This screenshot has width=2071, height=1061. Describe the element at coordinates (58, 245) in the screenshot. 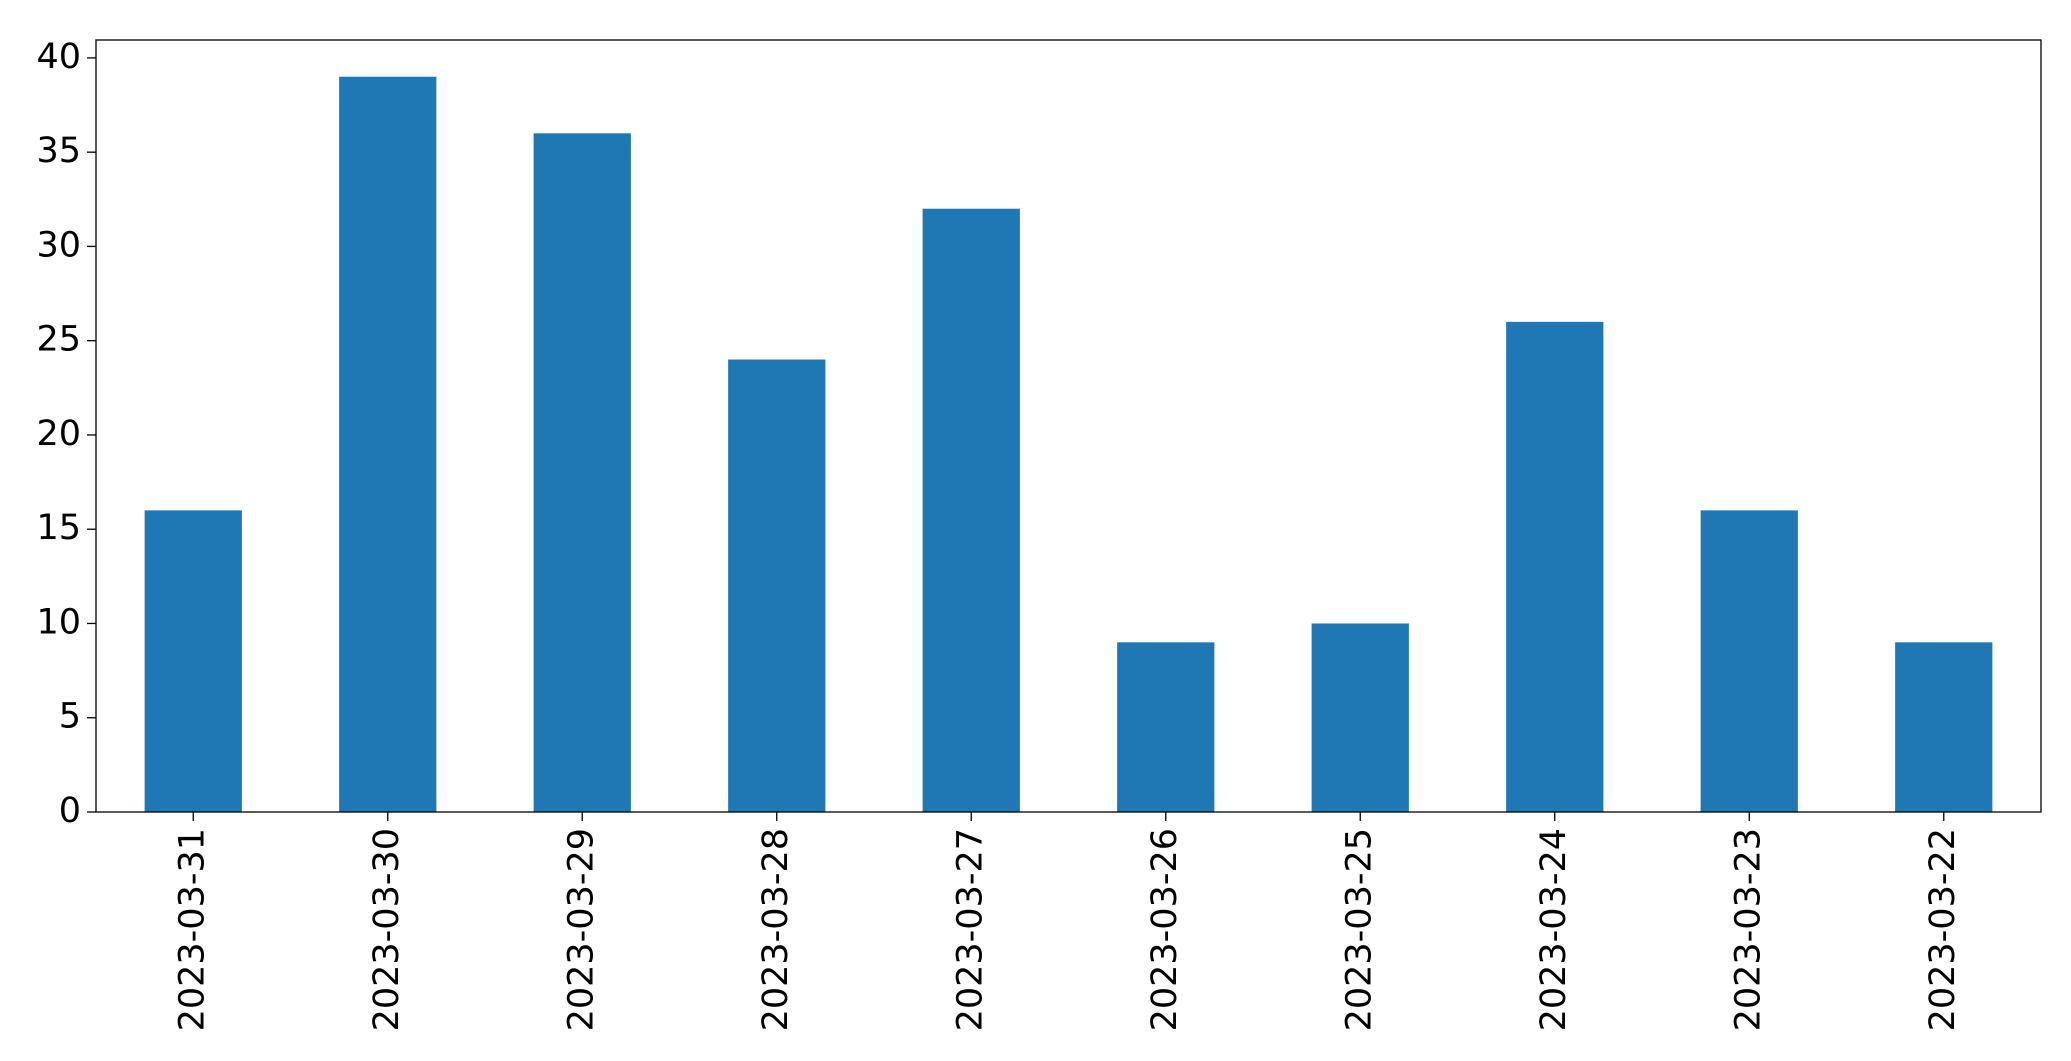

I see `y-tick-label: 30` at that location.